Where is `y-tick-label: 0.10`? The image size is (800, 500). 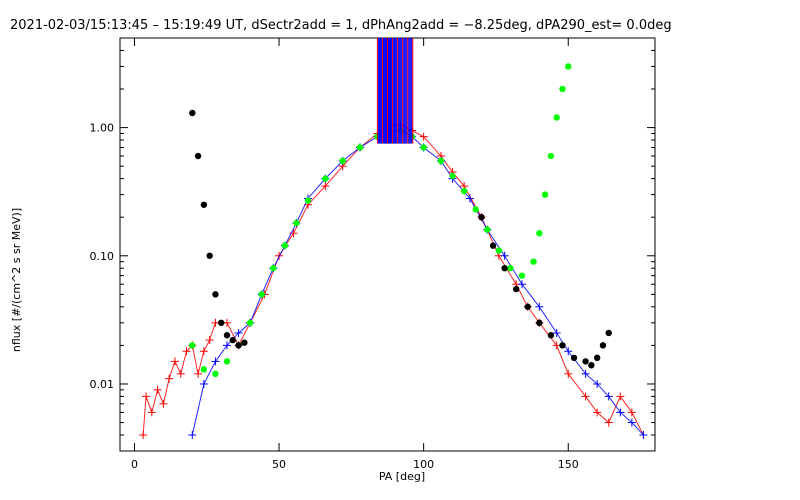
y-tick-label: 0.10 is located at coordinates (102, 256).